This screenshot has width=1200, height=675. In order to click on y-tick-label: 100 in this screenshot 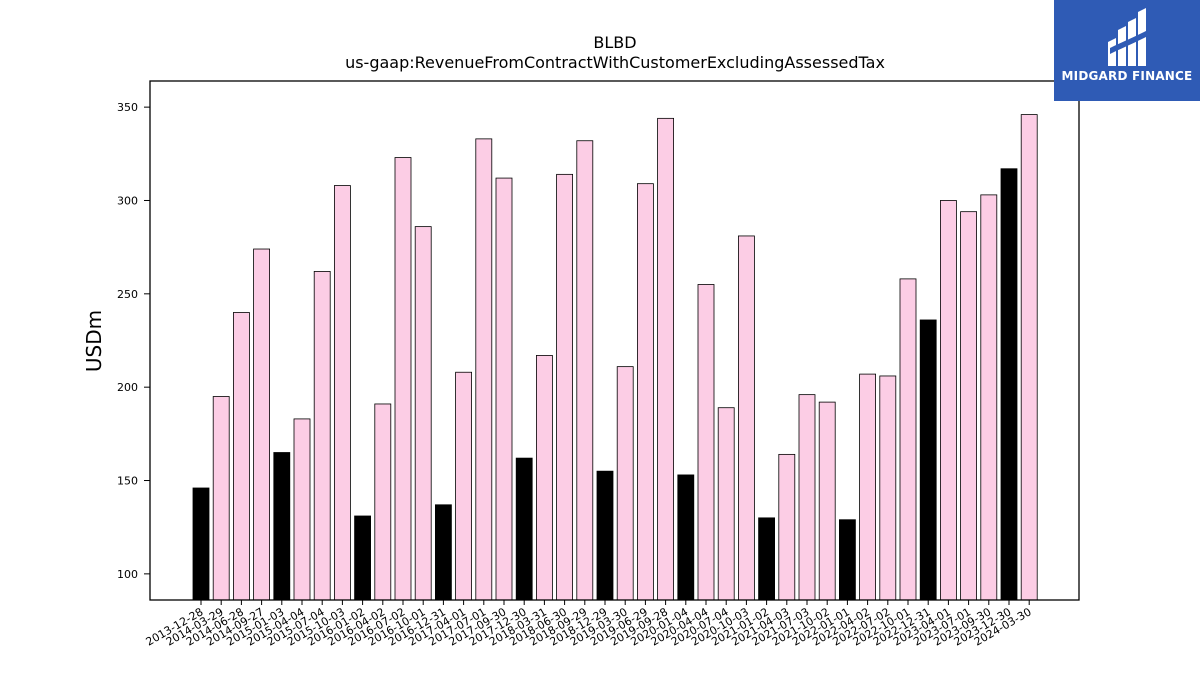, I will do `click(127, 574)`.